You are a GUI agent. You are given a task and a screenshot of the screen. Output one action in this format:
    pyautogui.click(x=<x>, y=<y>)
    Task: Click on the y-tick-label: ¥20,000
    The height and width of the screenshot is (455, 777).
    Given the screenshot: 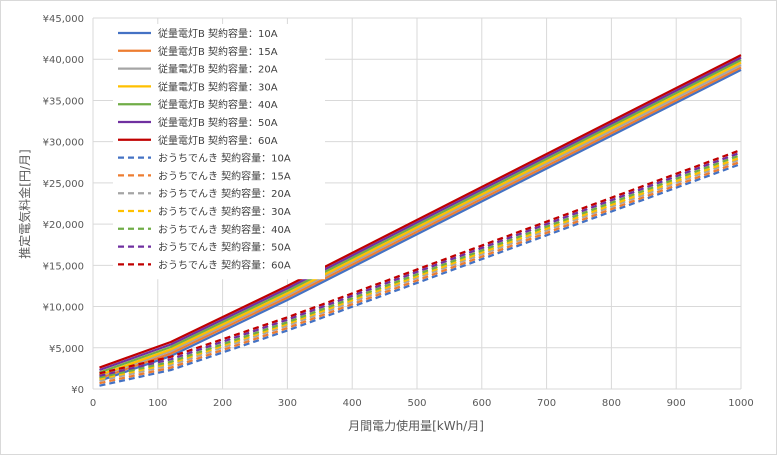 What is the action you would take?
    pyautogui.click(x=63, y=225)
    